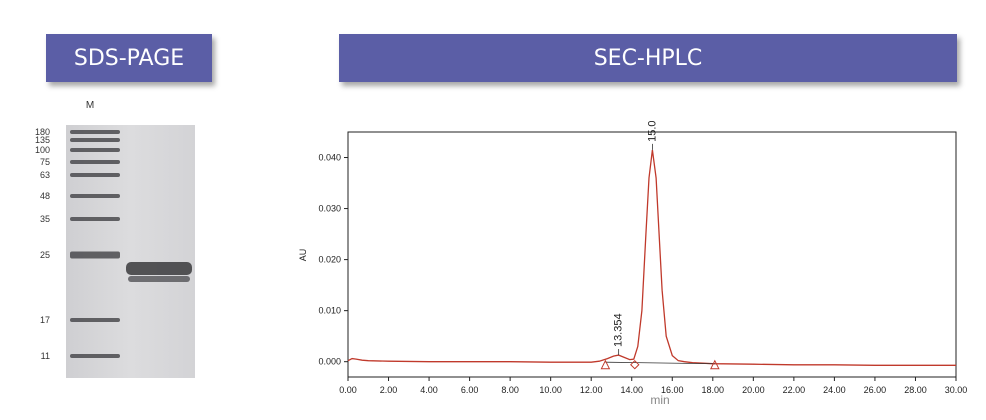  Describe the element at coordinates (45, 255) in the screenshot. I see `marker-size-label: 25` at that location.